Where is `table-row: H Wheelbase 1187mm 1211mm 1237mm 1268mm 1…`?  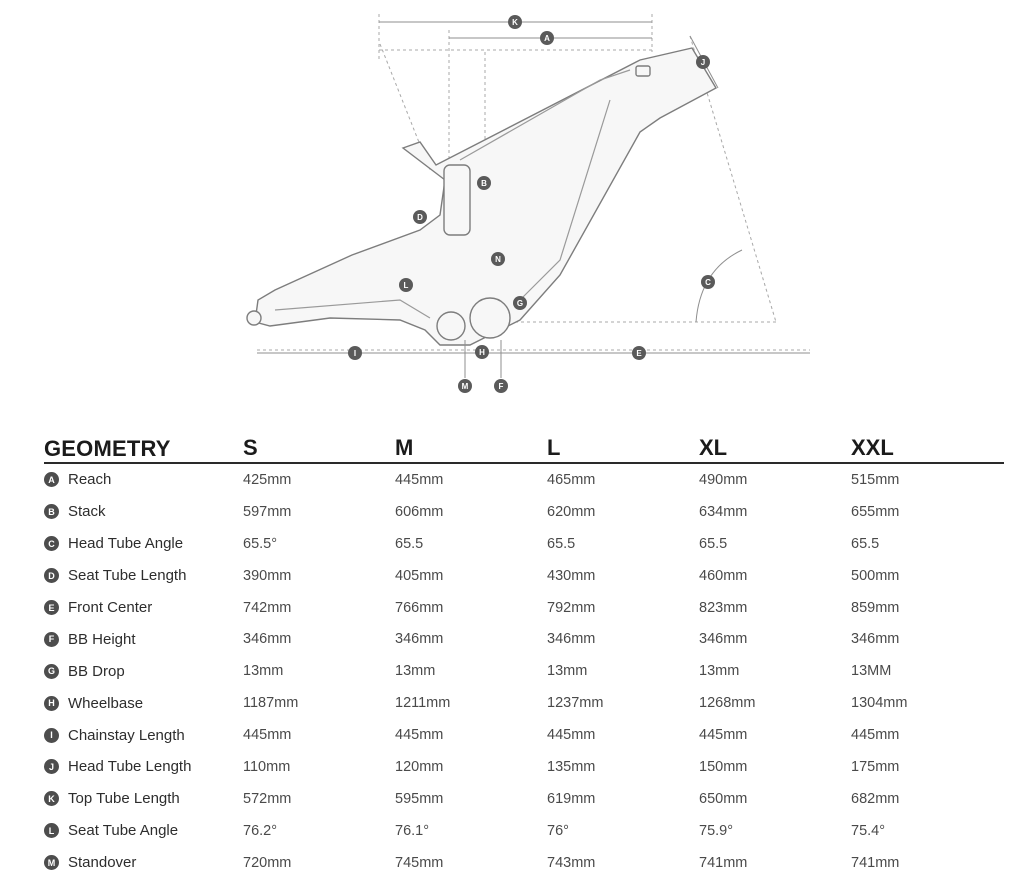 table-row: H Wheelbase 1187mm 1211mm 1237mm 1268mm 1… is located at coordinates (524, 703).